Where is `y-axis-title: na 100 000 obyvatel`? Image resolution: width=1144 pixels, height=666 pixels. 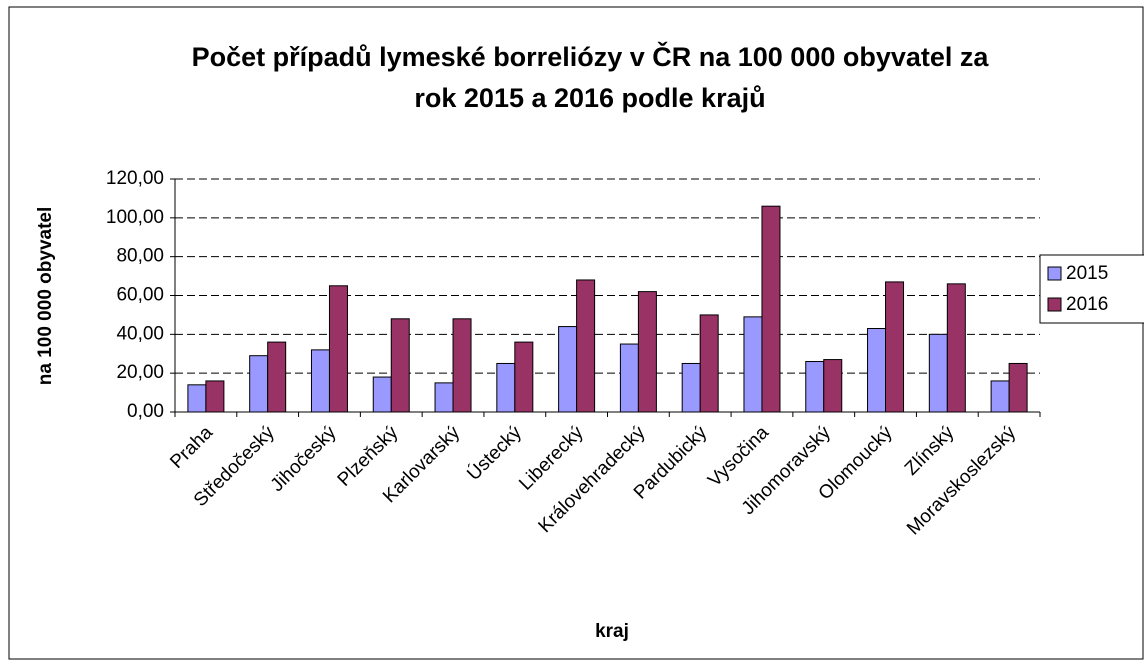 y-axis-title: na 100 000 obyvatel is located at coordinates (45, 296).